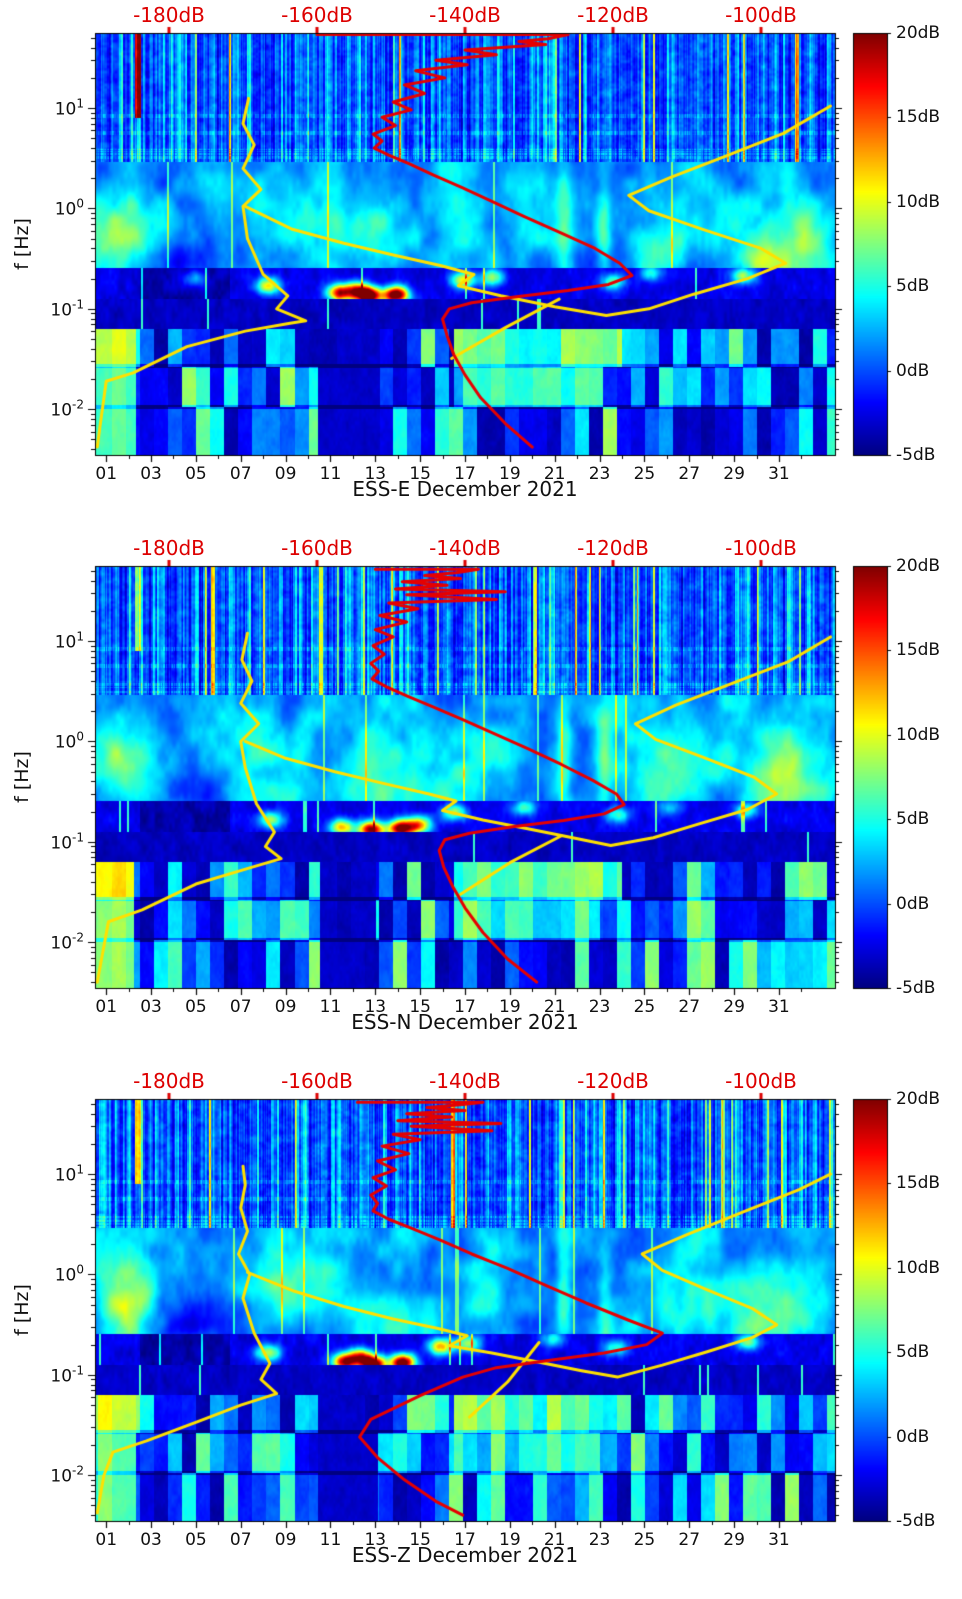 The height and width of the screenshot is (1599, 962). I want to click on panel-title: ESS-N December 2021, so click(465, 1022).